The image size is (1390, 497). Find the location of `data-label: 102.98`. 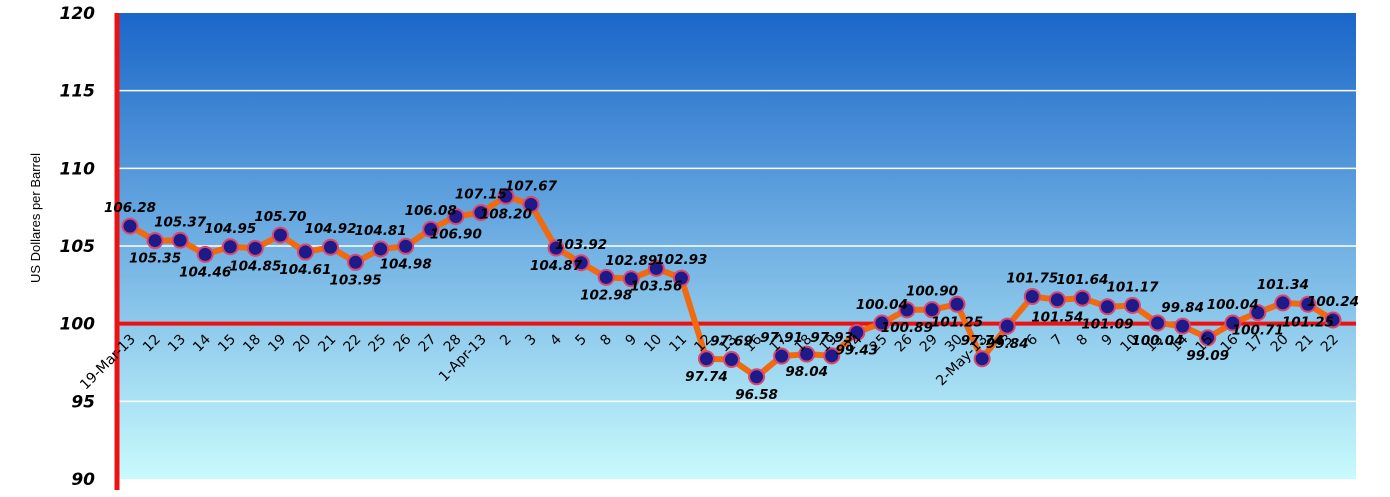

data-label: 102.98 is located at coordinates (606, 295).